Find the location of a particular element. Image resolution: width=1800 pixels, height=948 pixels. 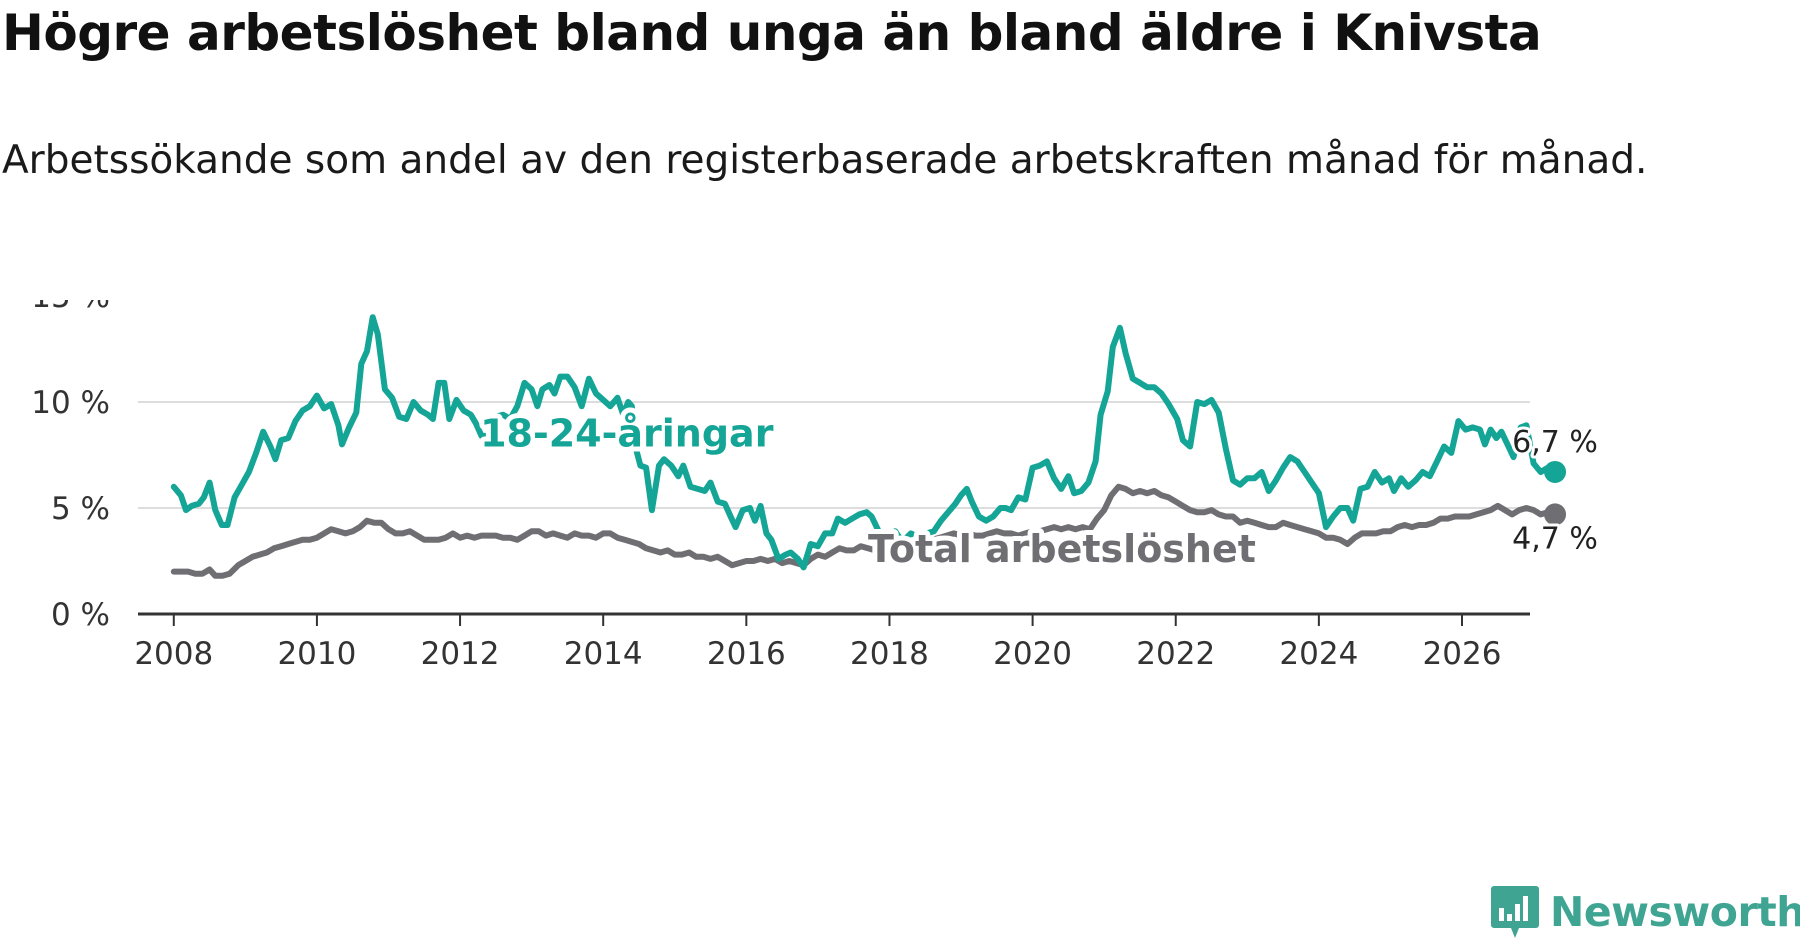

y-tick-label: 10 % is located at coordinates (70, 403).